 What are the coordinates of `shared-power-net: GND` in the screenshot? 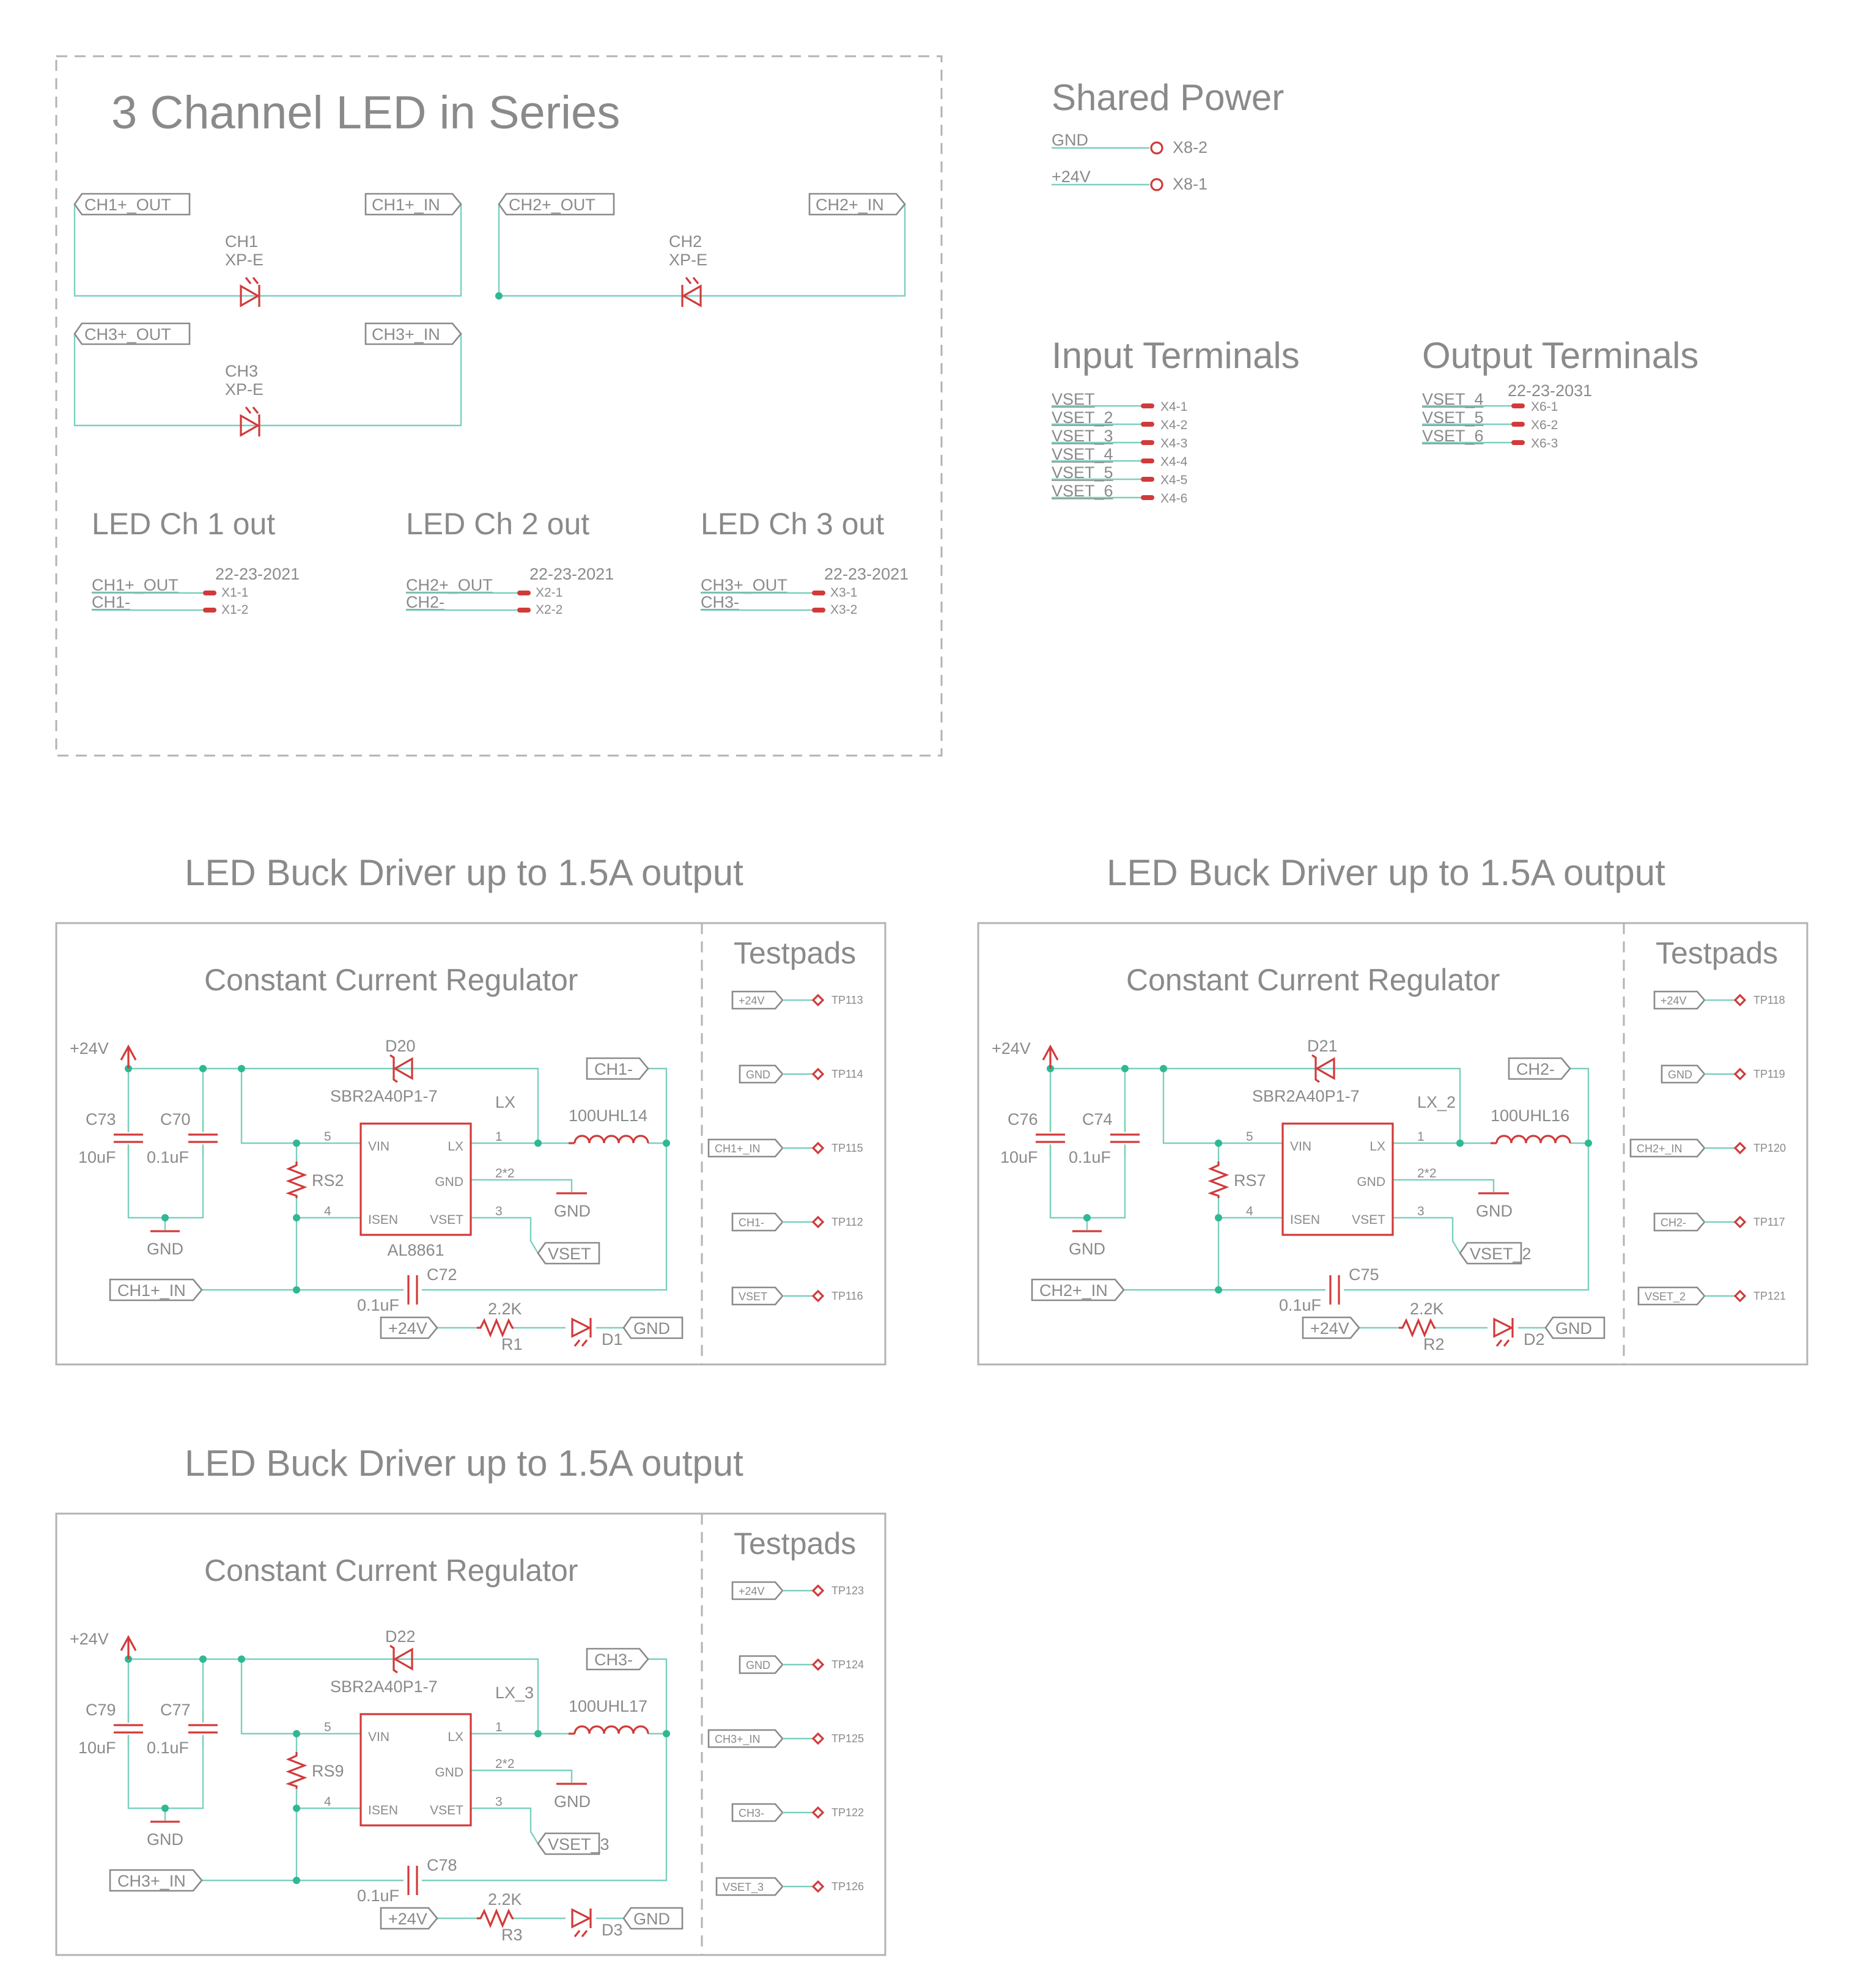 It's located at (1070, 140).